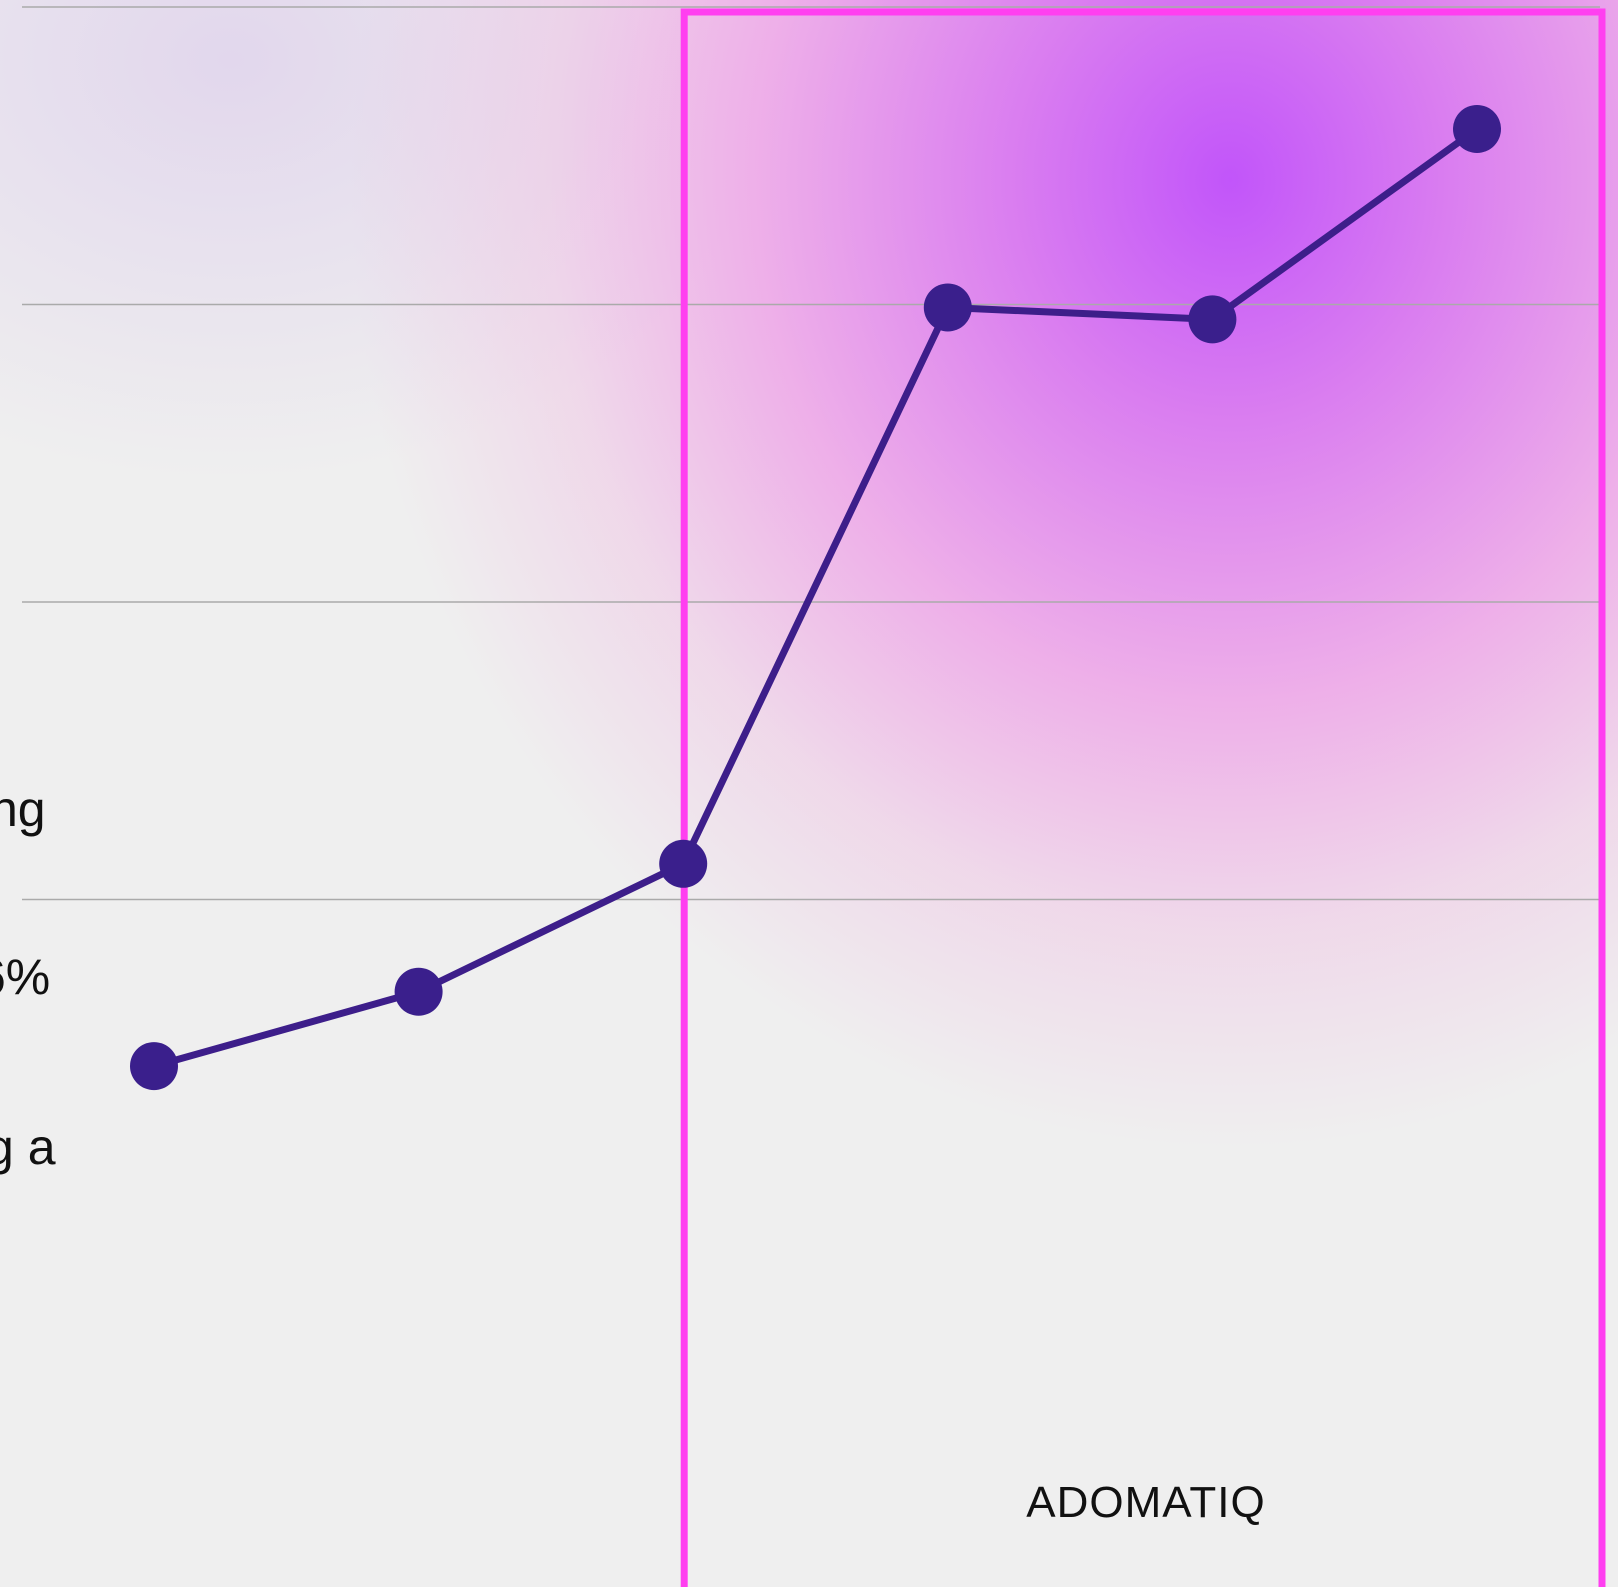  I want to click on left-label-1: ng, so click(23, 809).